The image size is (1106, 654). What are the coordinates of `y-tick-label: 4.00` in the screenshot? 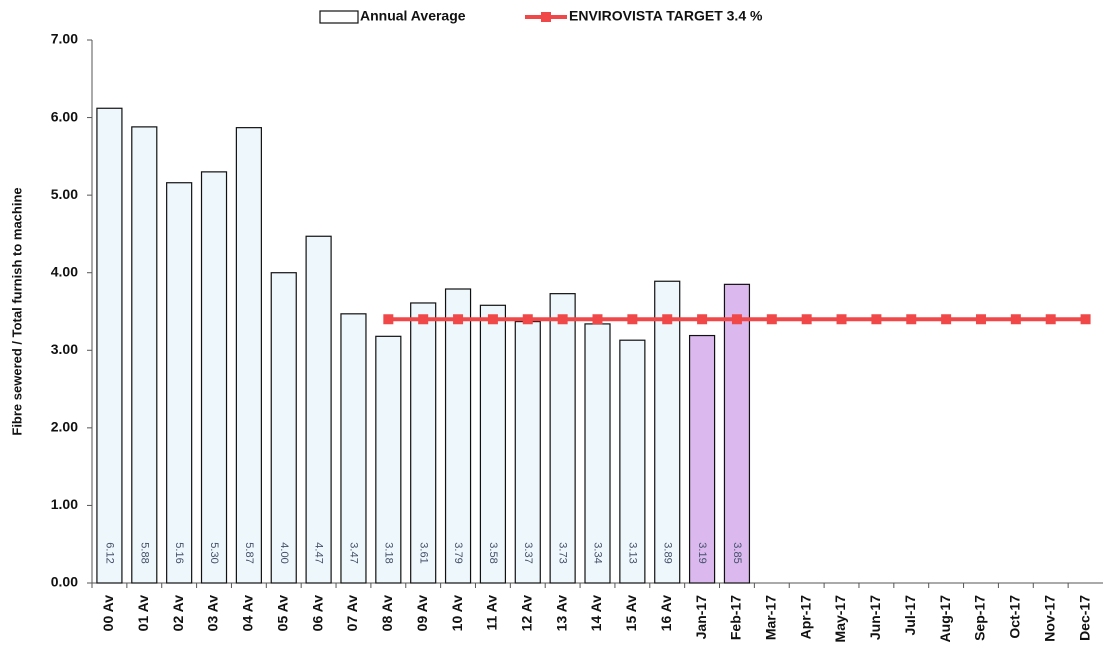 It's located at (64, 271).